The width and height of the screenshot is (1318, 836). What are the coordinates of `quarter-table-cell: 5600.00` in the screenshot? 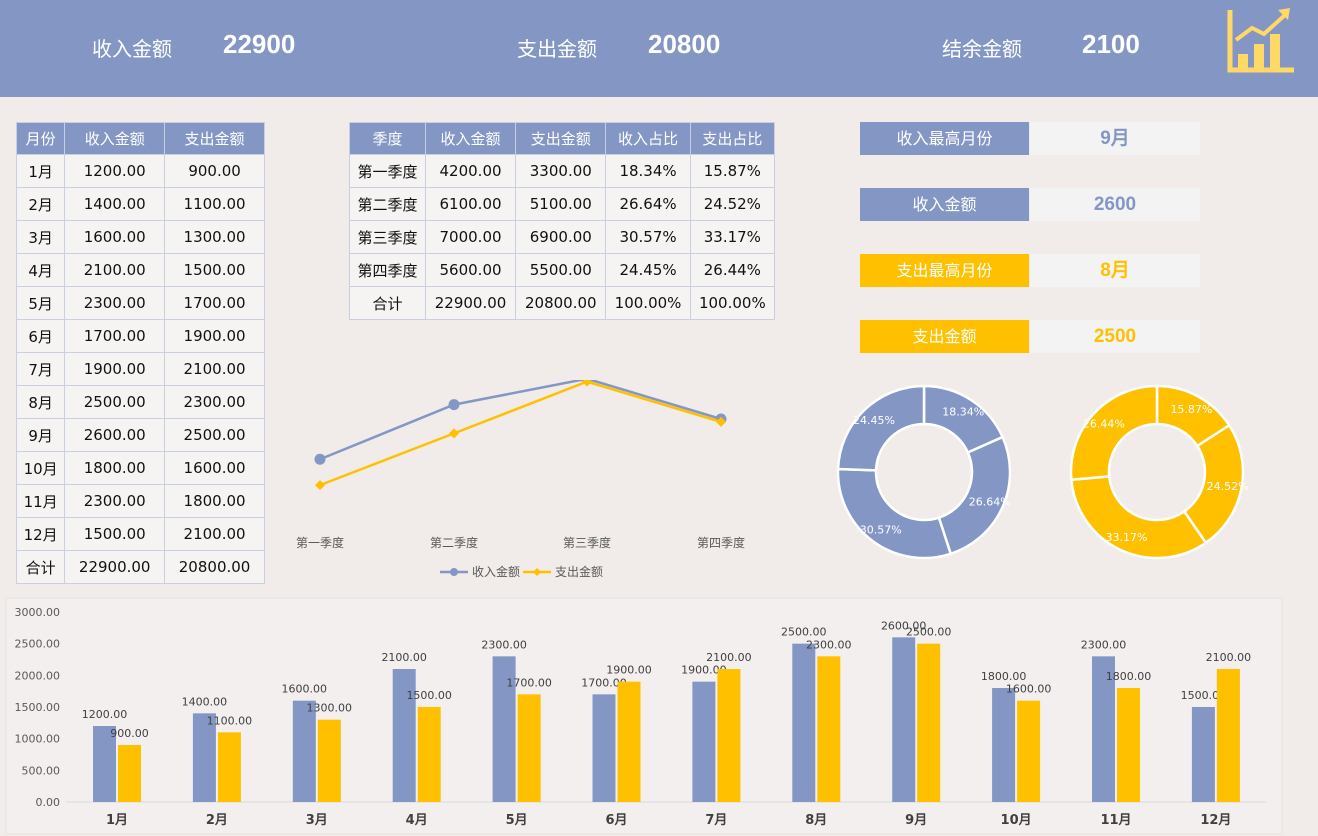 It's located at (470, 270).